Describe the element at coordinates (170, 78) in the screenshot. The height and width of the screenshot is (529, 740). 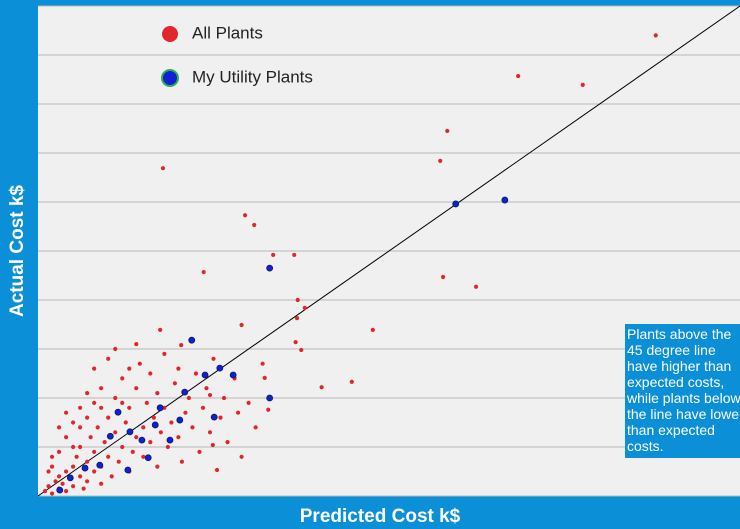
I see `legend-swatch` at that location.